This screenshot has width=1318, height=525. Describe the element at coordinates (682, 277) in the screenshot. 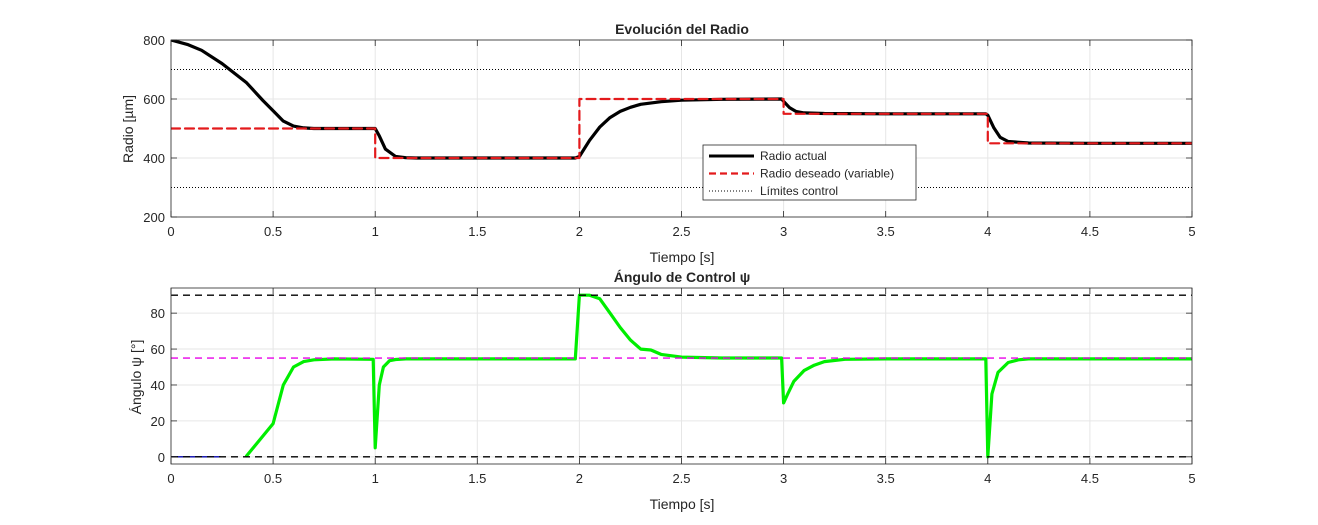

I see `angle-plot-title: Ángulo de Control ψ` at that location.